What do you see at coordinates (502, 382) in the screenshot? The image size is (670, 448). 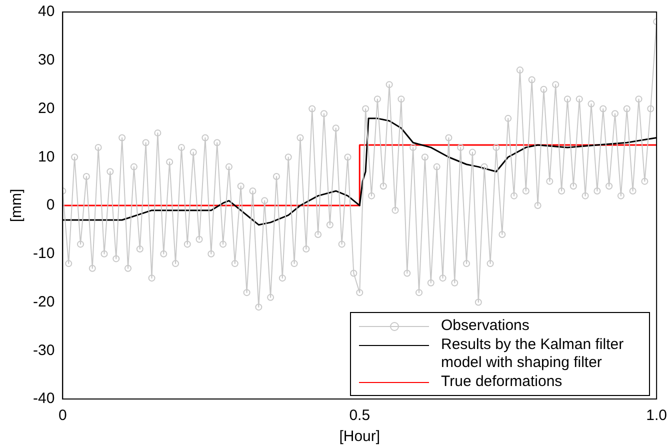 I see `legend-label: True deformations` at bounding box center [502, 382].